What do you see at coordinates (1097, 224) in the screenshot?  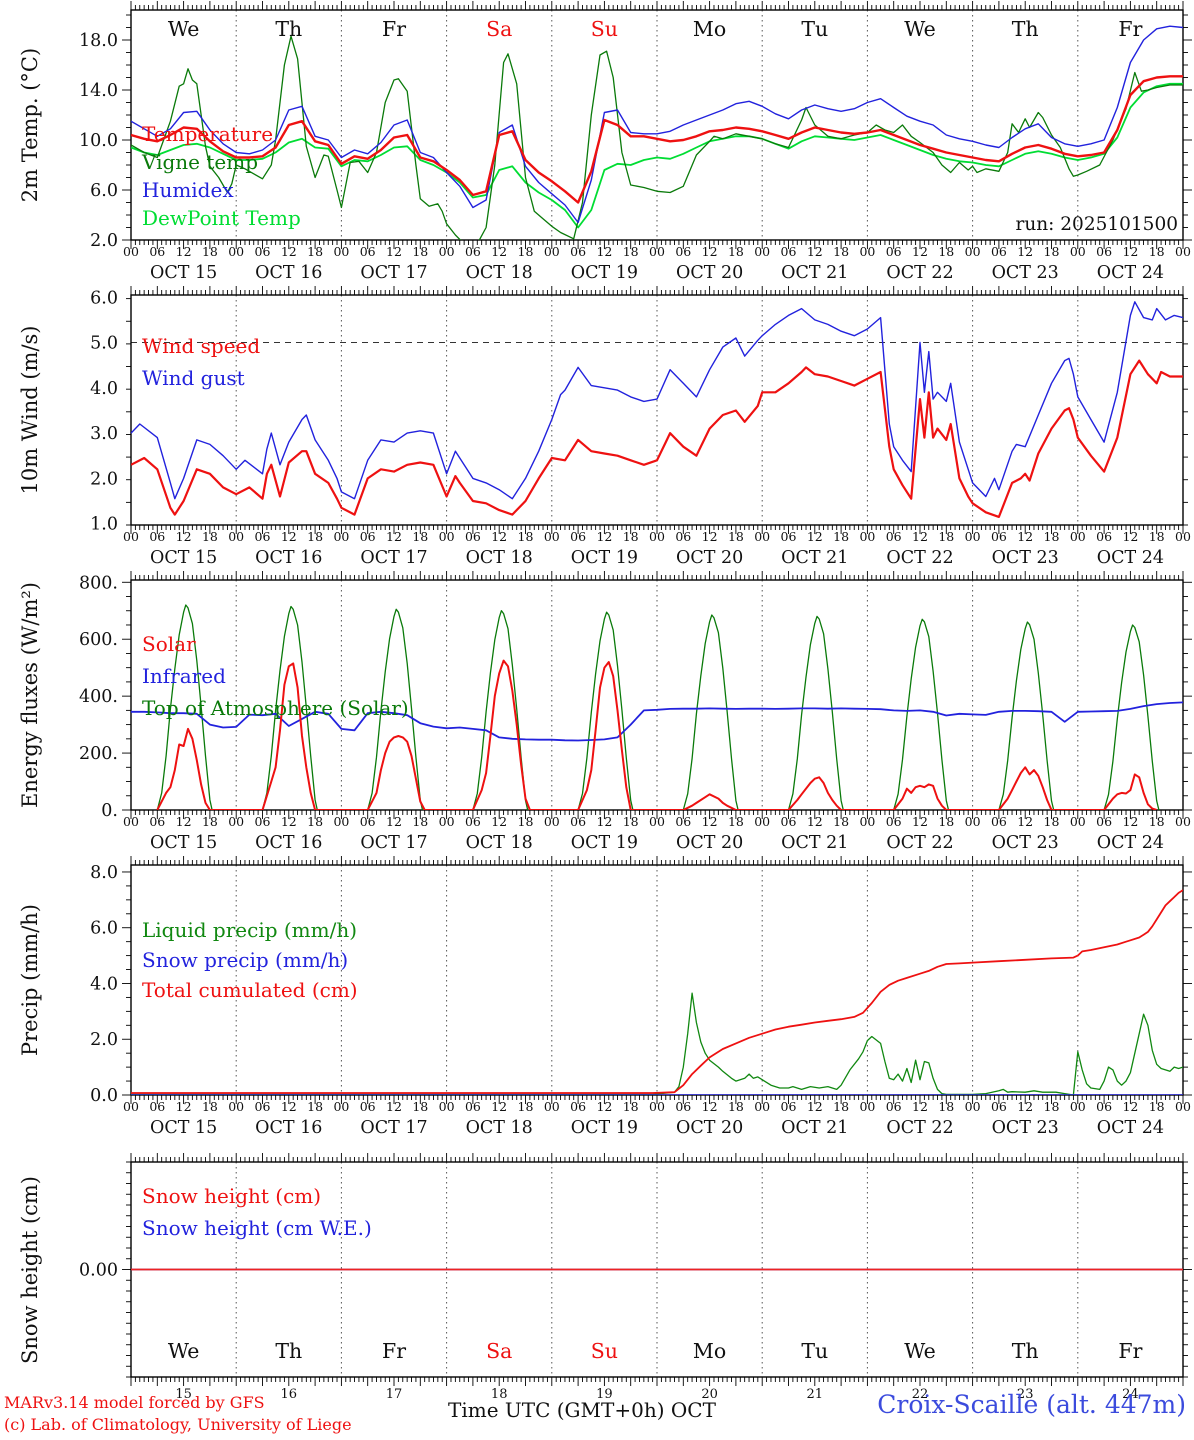 I see `run-label: run: 2025101500` at bounding box center [1097, 224].